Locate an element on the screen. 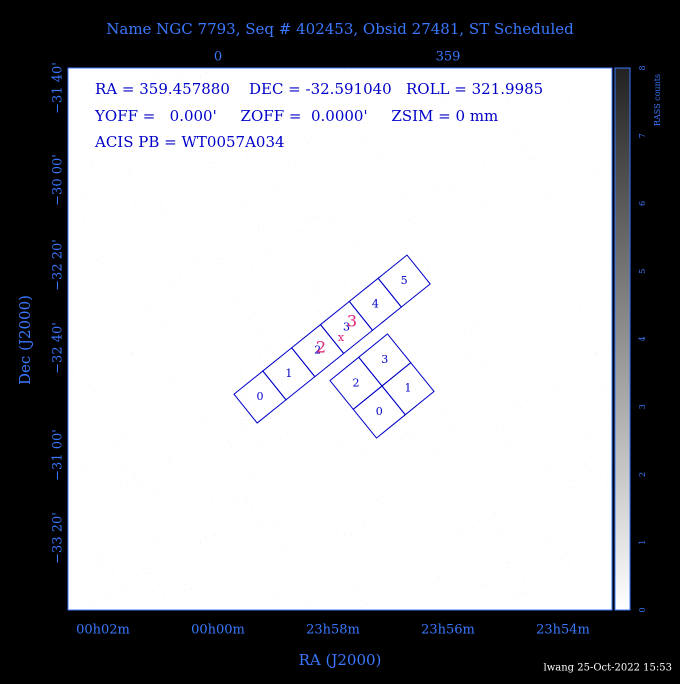 The image size is (680, 684). aimpoint-label: 2 is located at coordinates (321, 347).